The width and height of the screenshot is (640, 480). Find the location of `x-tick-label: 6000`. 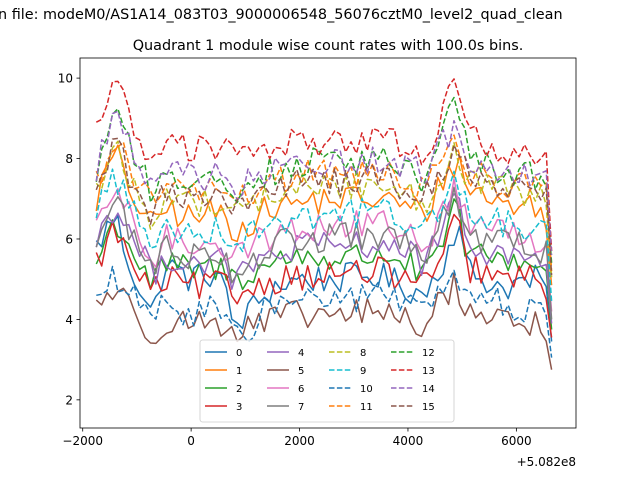

x-tick-label: 6000 is located at coordinates (516, 441).